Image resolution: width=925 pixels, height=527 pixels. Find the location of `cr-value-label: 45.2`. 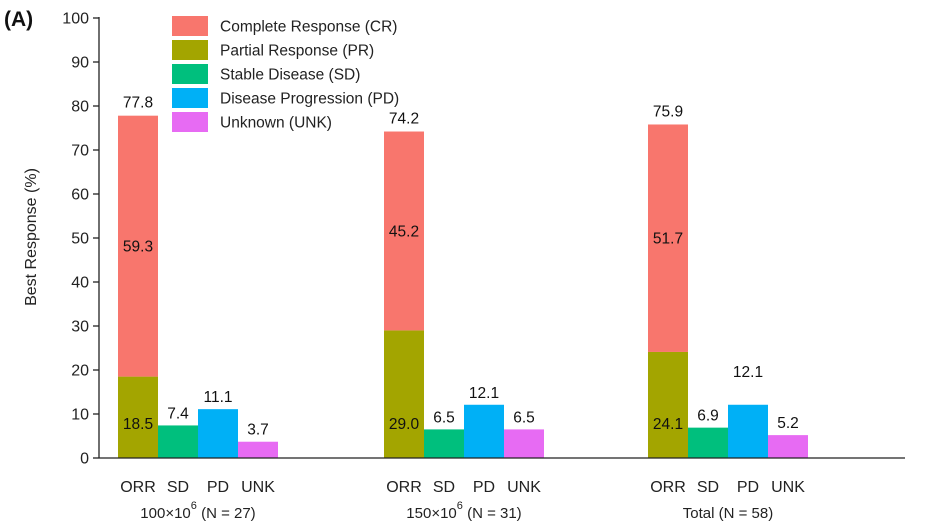

cr-value-label: 45.2 is located at coordinates (404, 231).